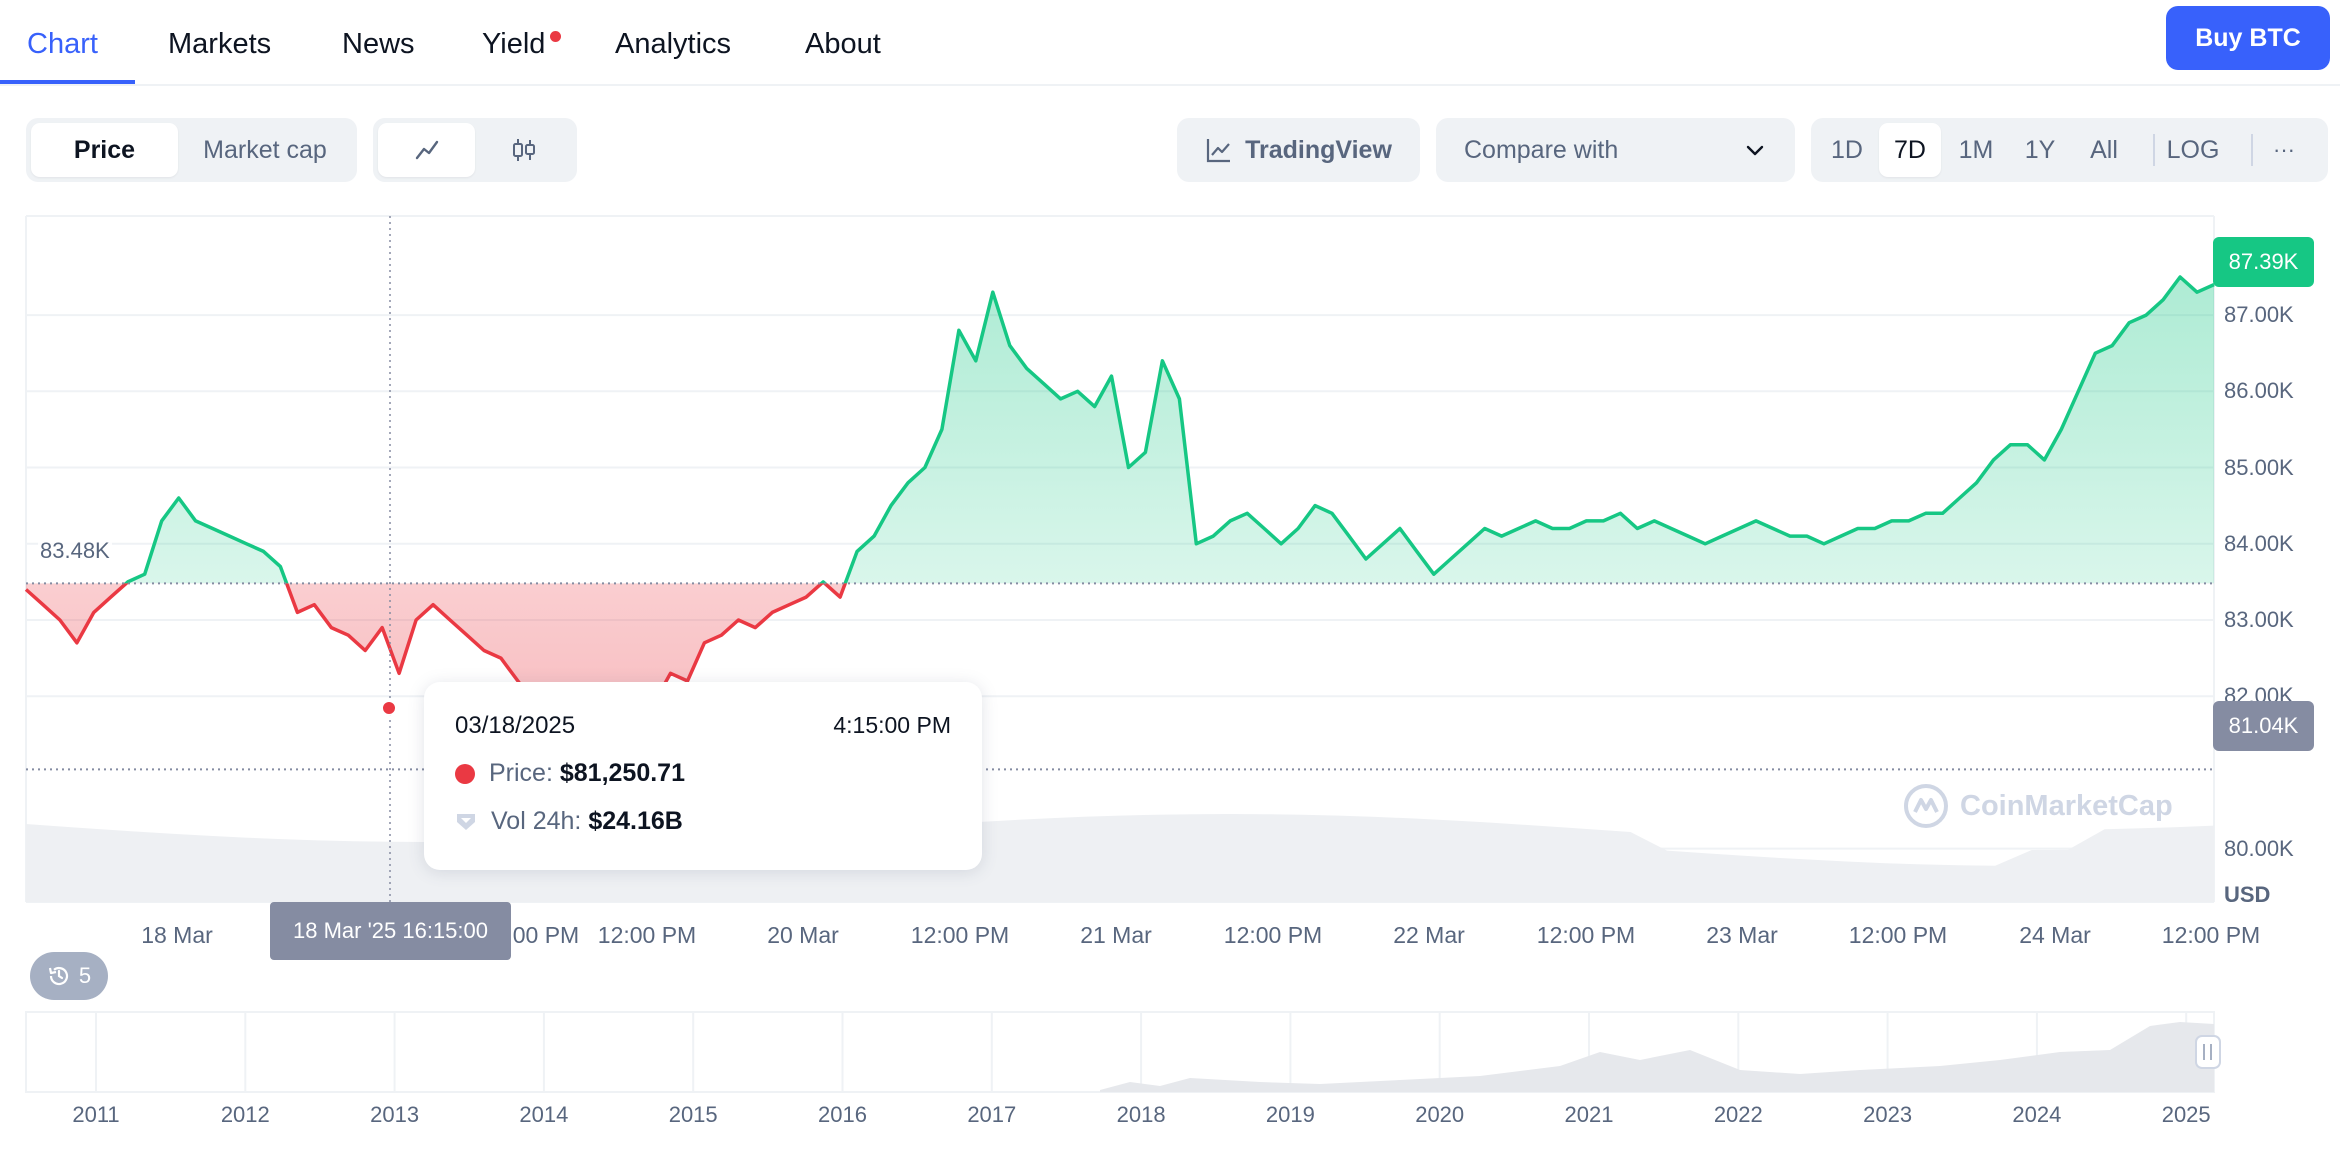 This screenshot has height=1162, width=2340. Describe the element at coordinates (2259, 391) in the screenshot. I see `y-tick-label: 86.00K` at that location.